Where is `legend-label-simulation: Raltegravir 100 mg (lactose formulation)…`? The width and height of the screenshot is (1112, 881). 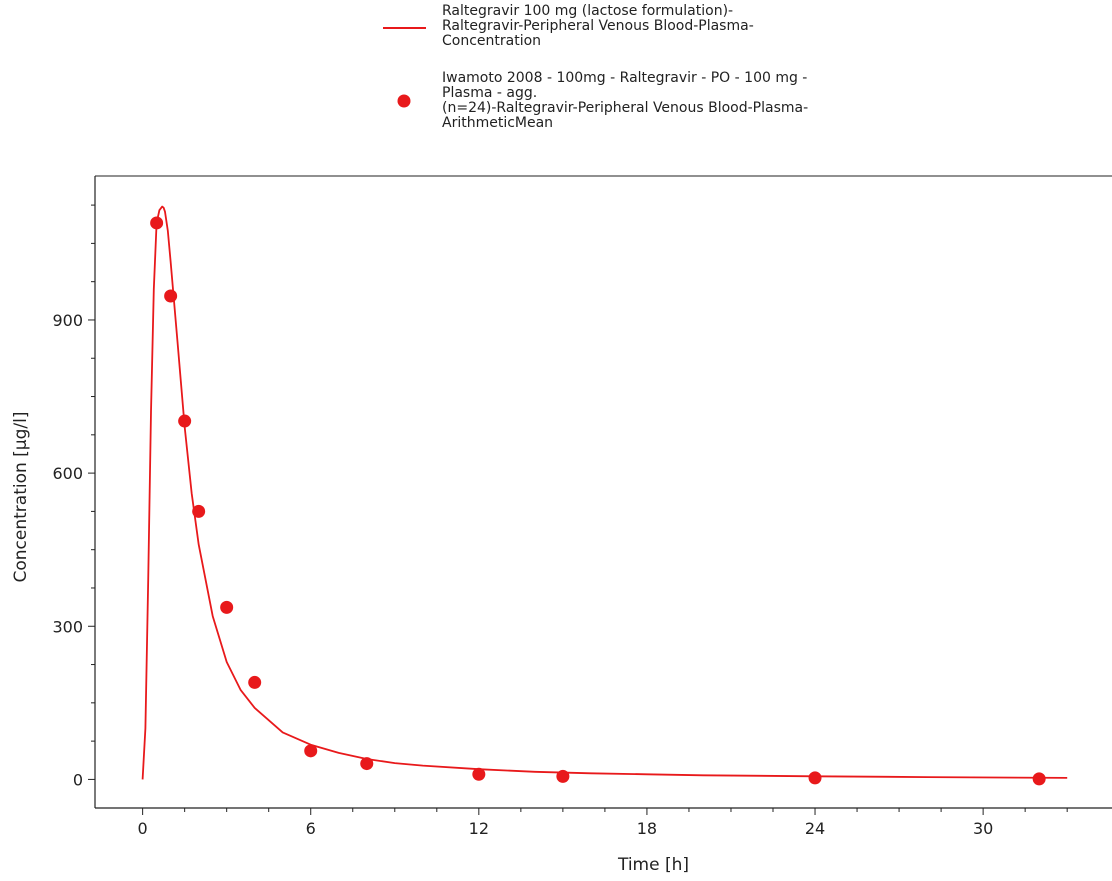
legend-label-simulation: Raltegravir 100 mg (lactose formulation)… is located at coordinates (598, 26).